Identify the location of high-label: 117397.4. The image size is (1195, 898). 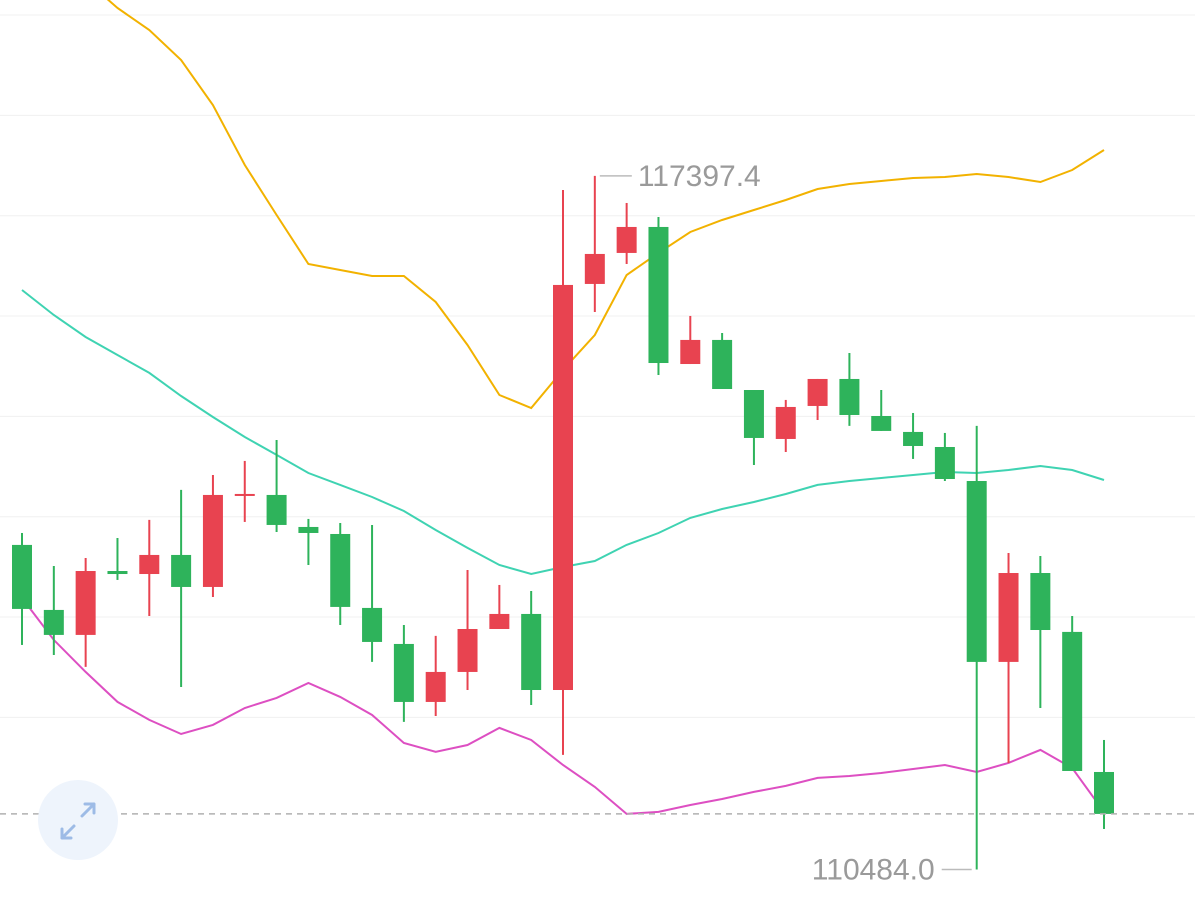
(699, 176).